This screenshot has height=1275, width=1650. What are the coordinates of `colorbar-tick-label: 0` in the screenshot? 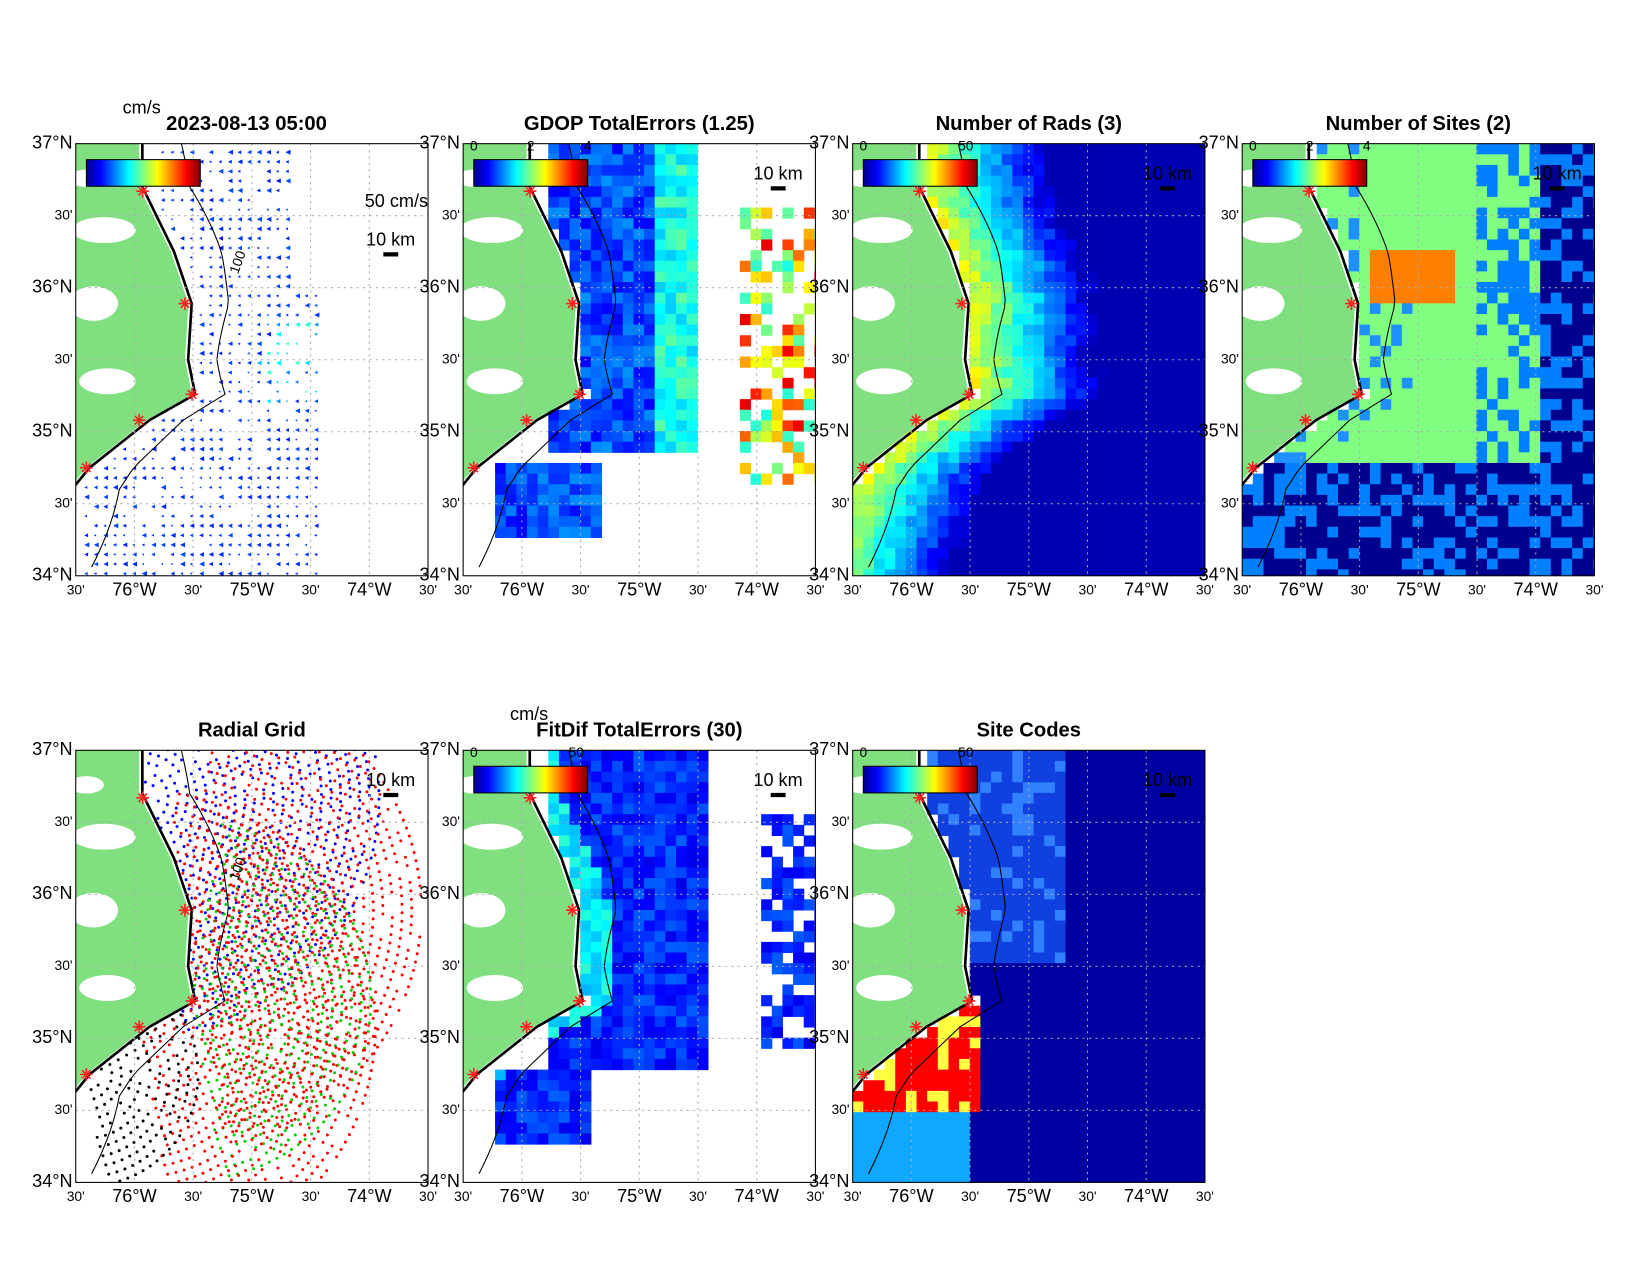 It's located at (474, 146).